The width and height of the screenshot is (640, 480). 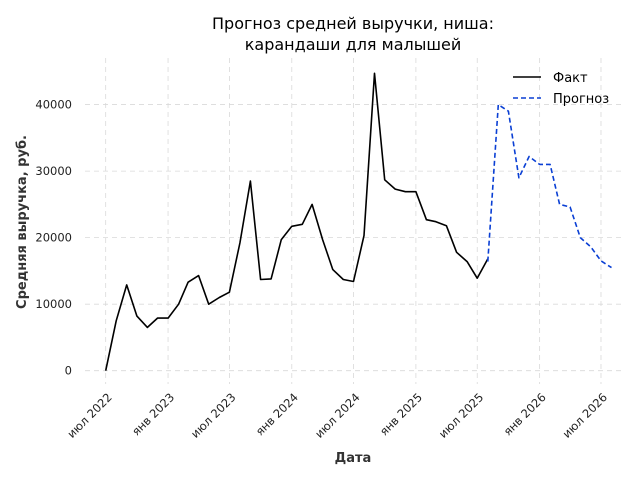 I want to click on y-tick-label: 40000, so click(x=53, y=105).